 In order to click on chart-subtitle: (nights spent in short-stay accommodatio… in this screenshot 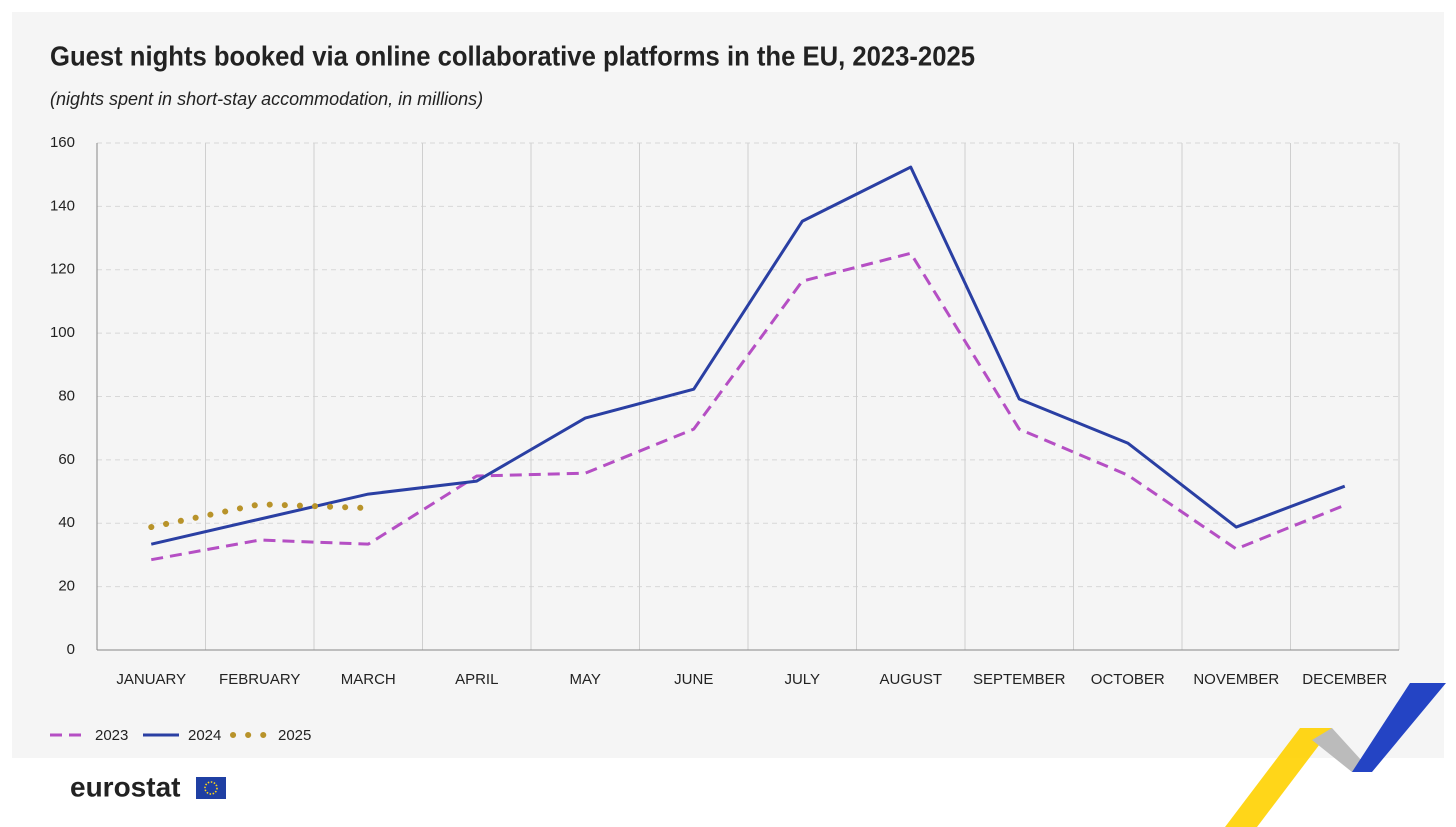, I will do `click(266, 99)`.